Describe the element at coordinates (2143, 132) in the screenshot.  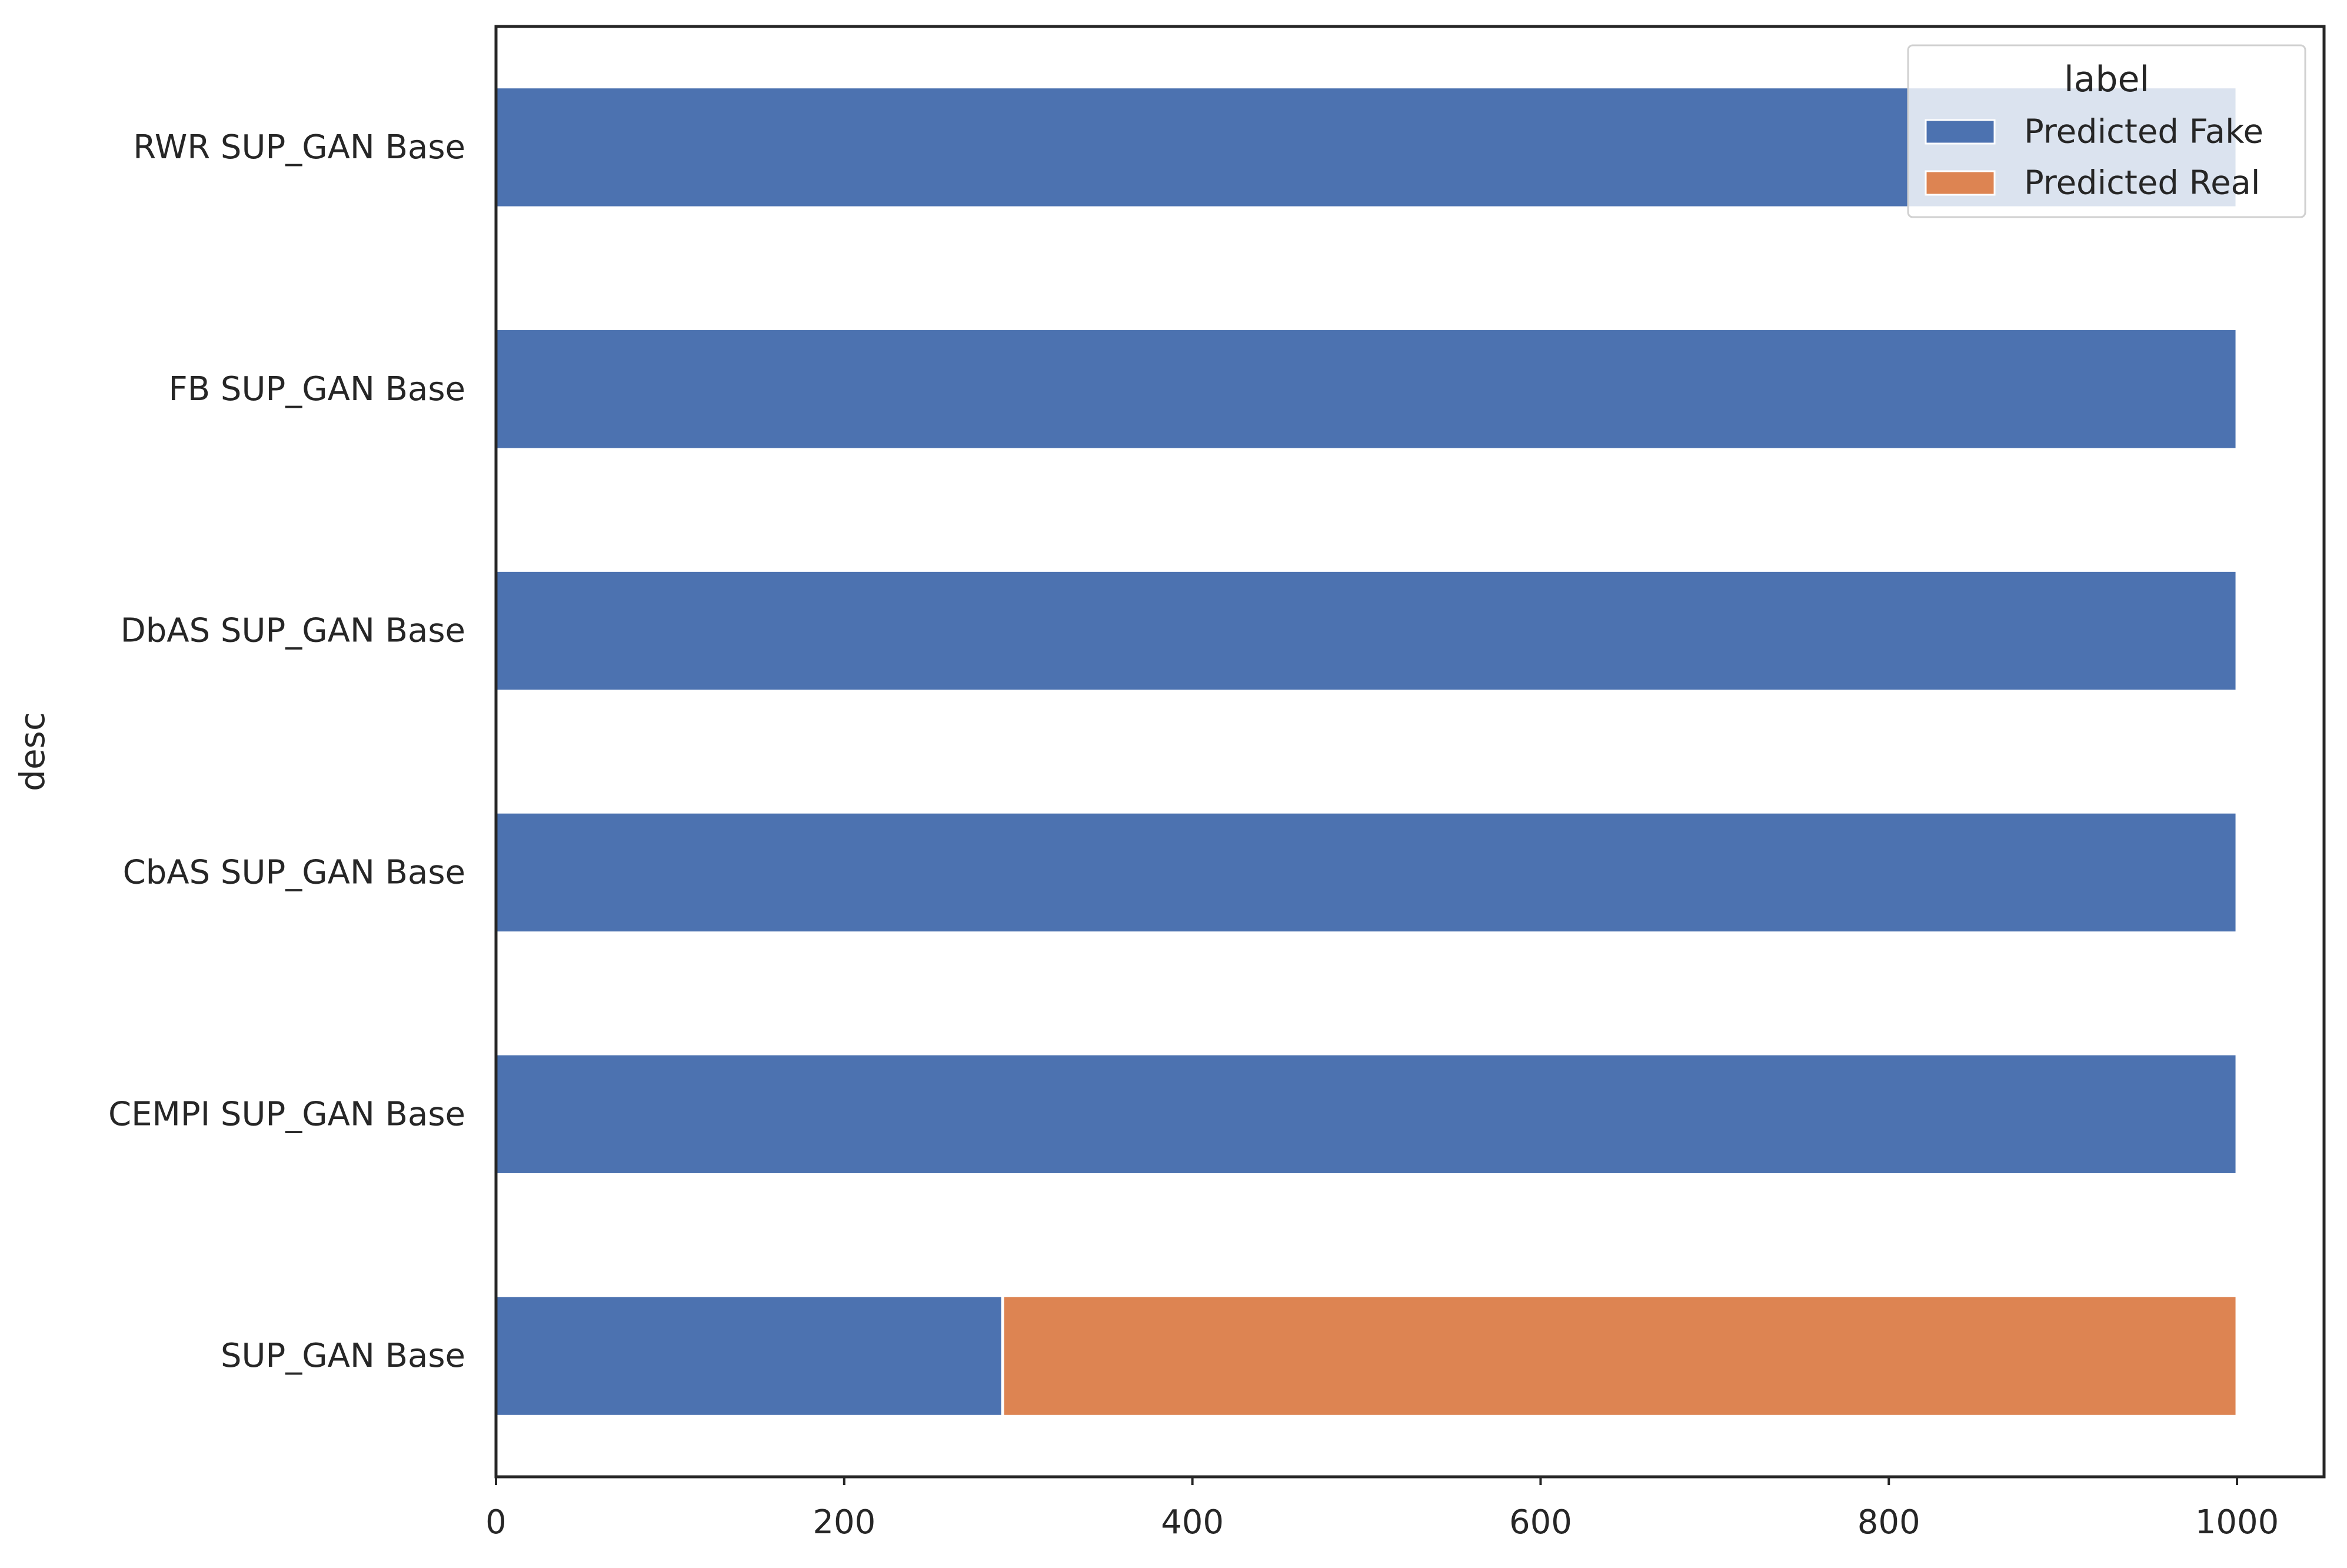
I see `legend-label-predicted-fake: Predicted Fake` at that location.